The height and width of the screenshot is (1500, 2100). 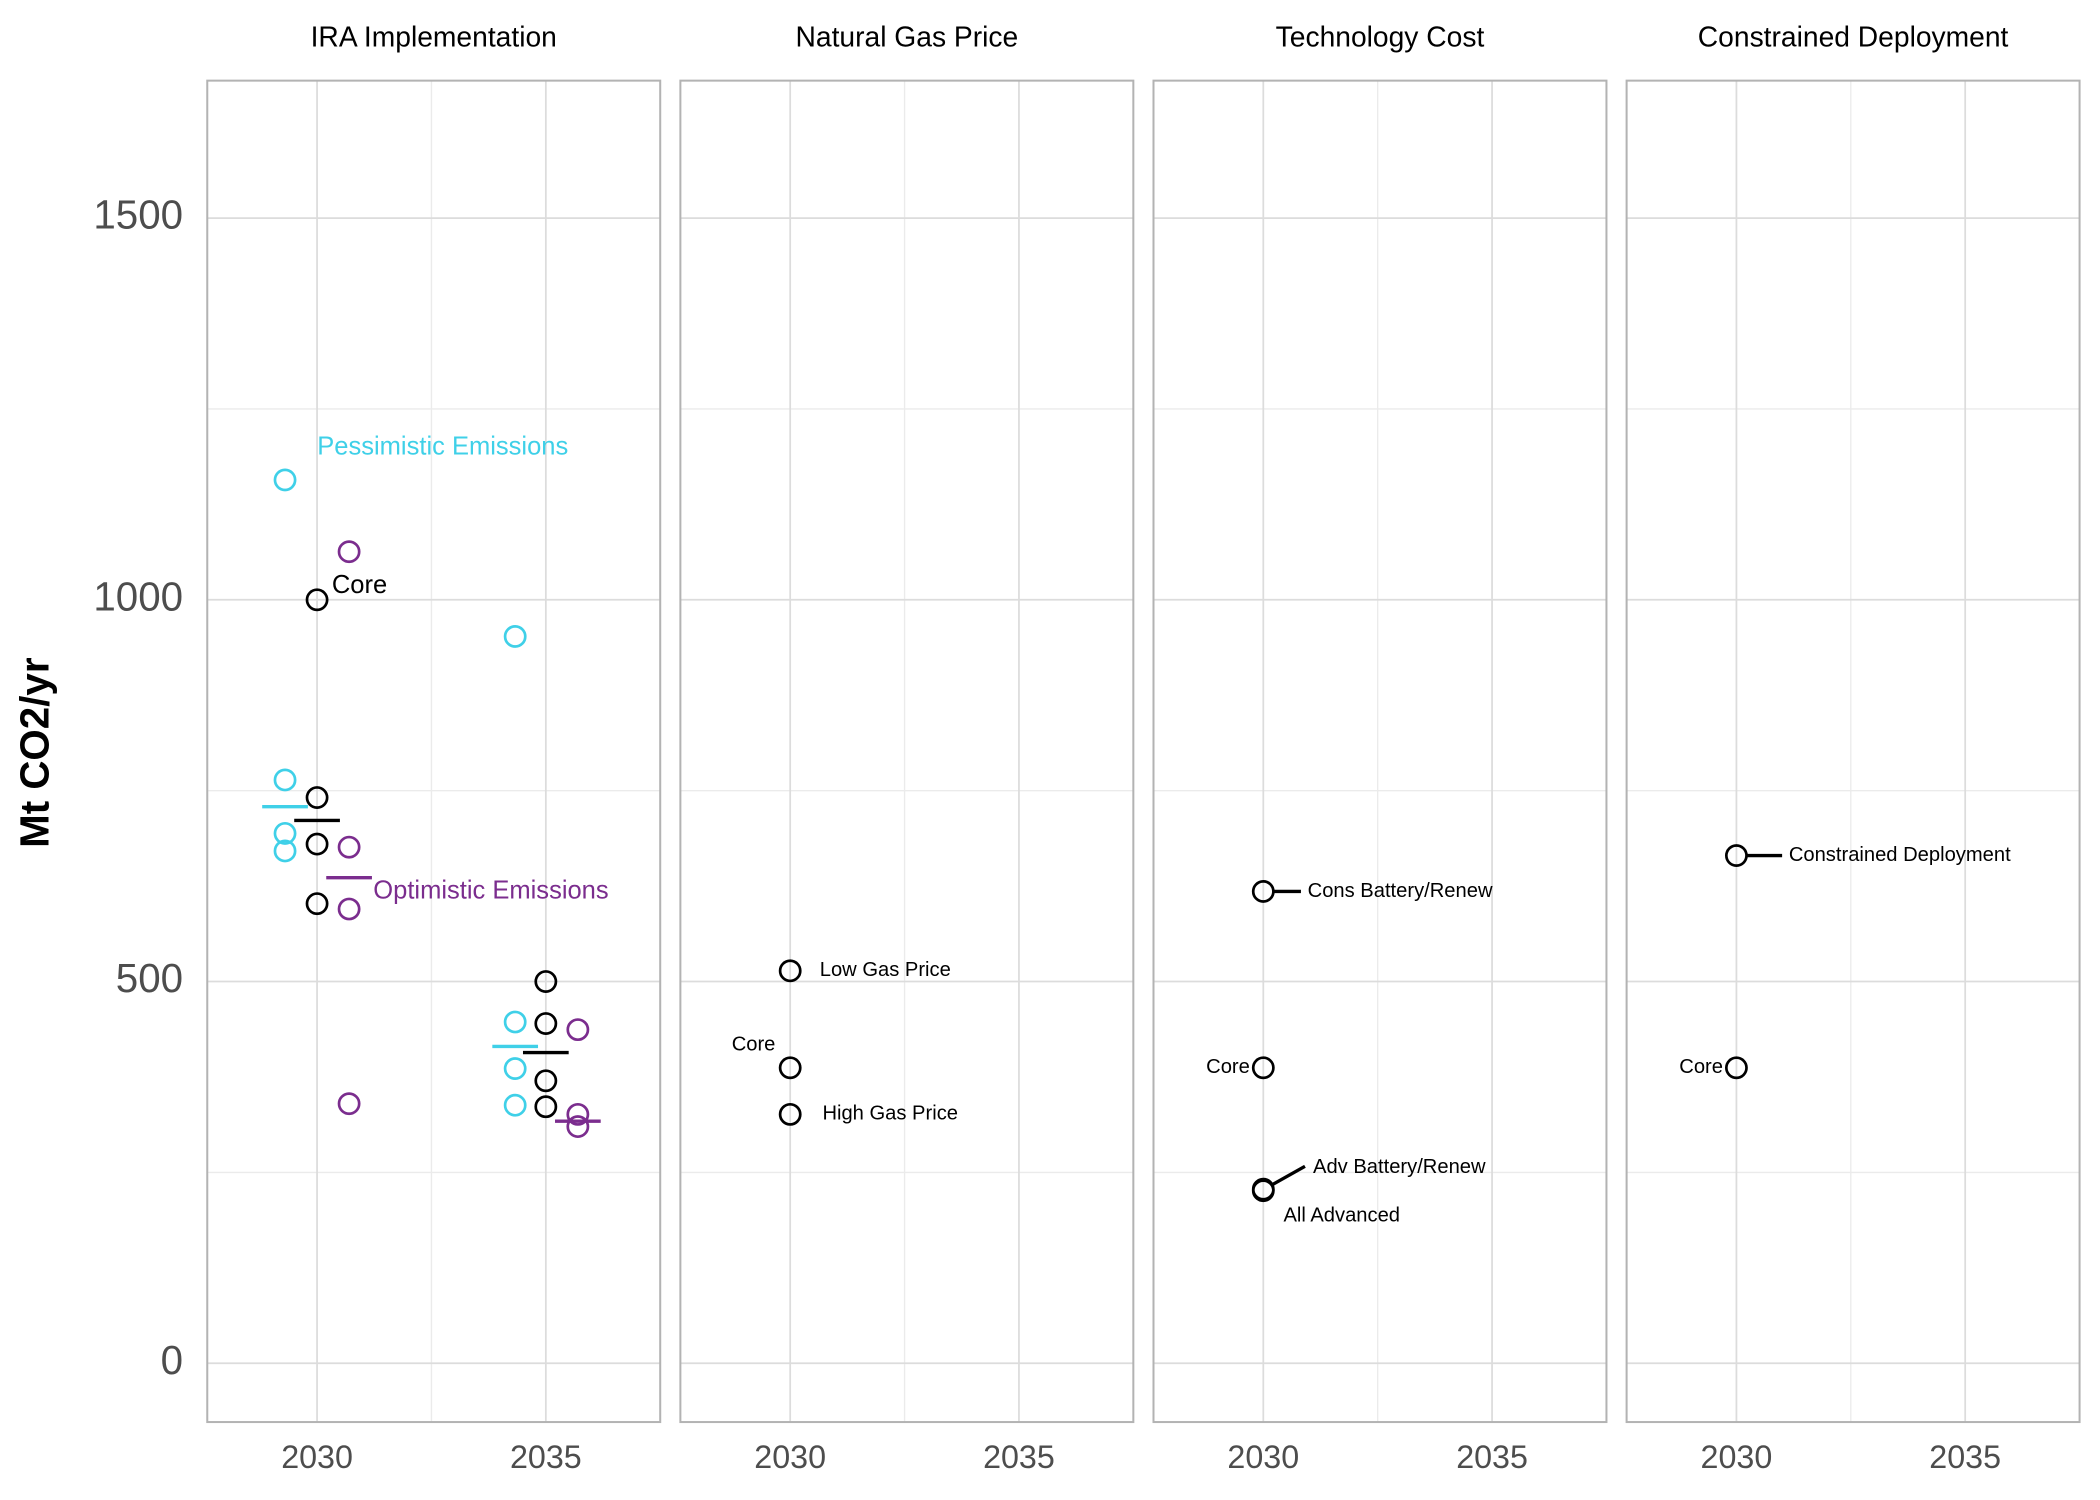 What do you see at coordinates (359, 585) in the screenshot?
I see `series-label: Core` at bounding box center [359, 585].